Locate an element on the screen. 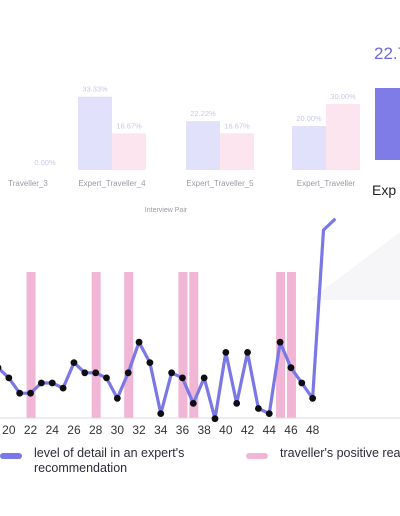 This screenshot has width=400, height=516. x-tick-label: 40 is located at coordinates (226, 430).